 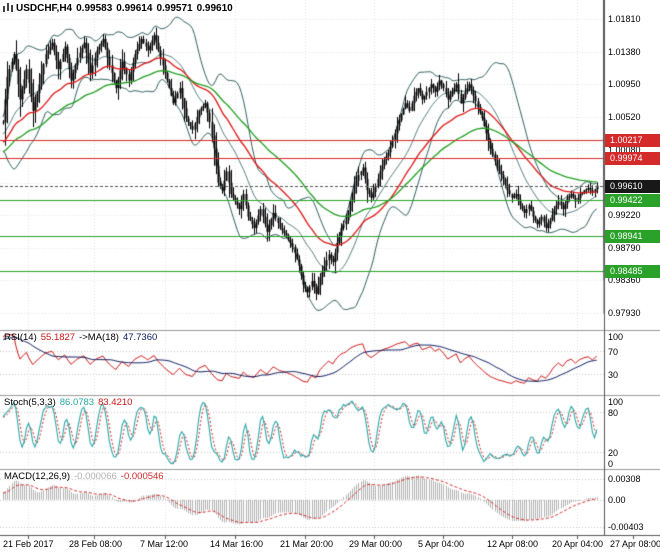 What do you see at coordinates (376, 544) in the screenshot?
I see `time-axis-label: 29 Mar 00:00` at bounding box center [376, 544].